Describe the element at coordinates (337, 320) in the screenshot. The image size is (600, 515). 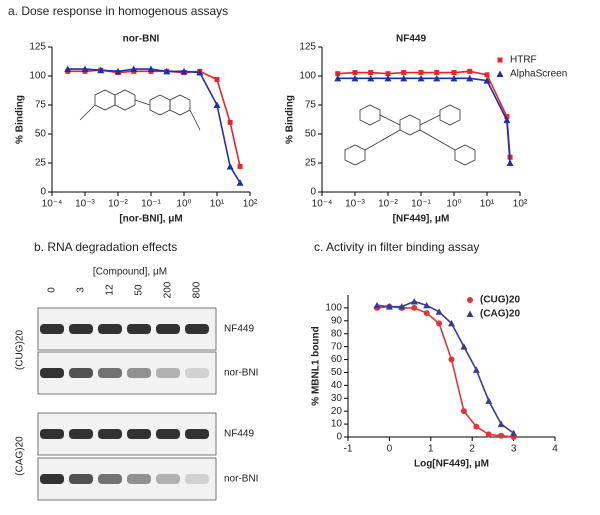
I see `y-tick-label: 90` at that location.